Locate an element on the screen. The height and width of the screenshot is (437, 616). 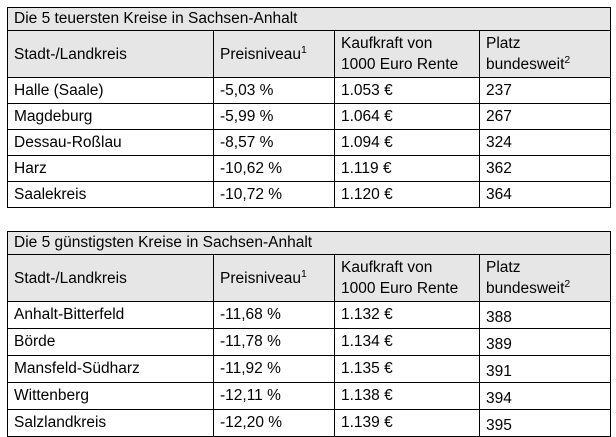
cell-district: Anhalt-Bitterfeld is located at coordinates (110, 315).